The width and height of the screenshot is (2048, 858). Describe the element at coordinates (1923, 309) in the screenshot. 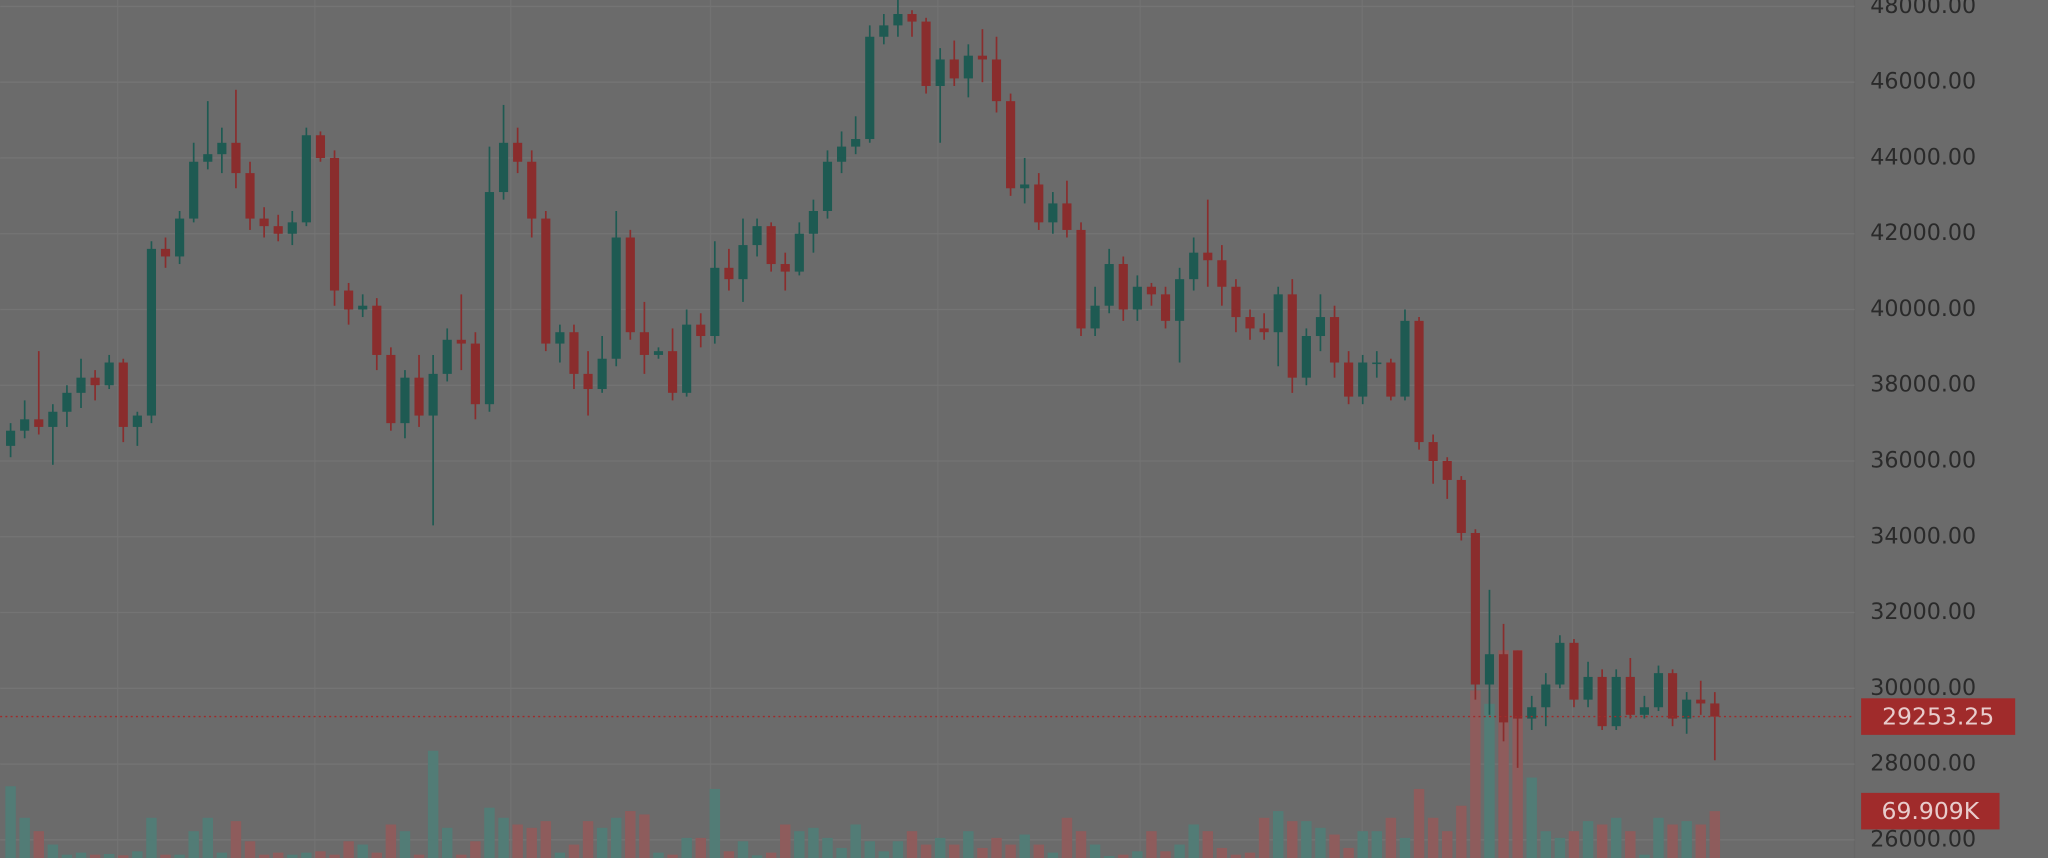

I see `y-tick-label: 40000.00` at that location.